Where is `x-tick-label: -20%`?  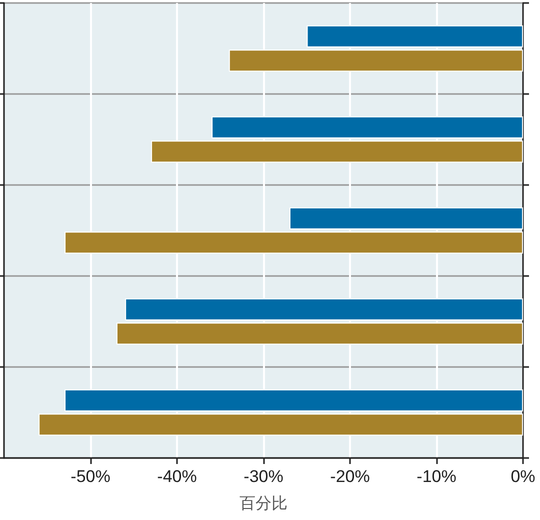 x-tick-label: -20% is located at coordinates (350, 476).